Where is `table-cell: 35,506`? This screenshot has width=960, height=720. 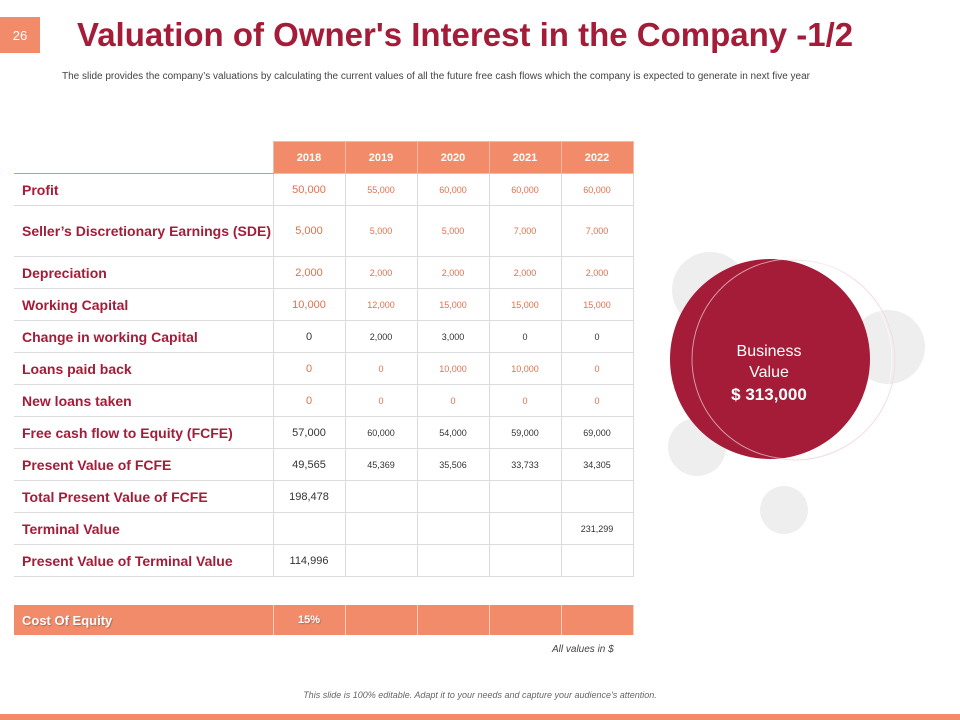
table-cell: 35,506 is located at coordinates (453, 464).